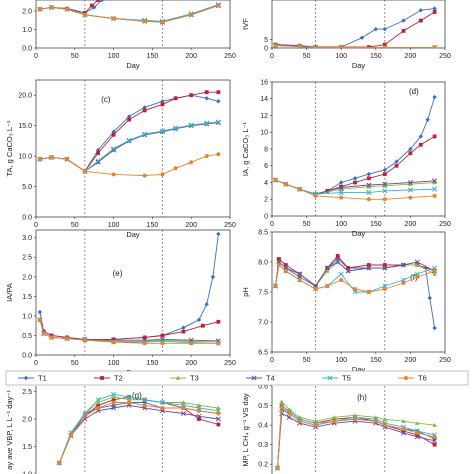 The image size is (474, 474). What do you see at coordinates (355, 46) in the screenshot?
I see `series-line-T6` at bounding box center [355, 46].